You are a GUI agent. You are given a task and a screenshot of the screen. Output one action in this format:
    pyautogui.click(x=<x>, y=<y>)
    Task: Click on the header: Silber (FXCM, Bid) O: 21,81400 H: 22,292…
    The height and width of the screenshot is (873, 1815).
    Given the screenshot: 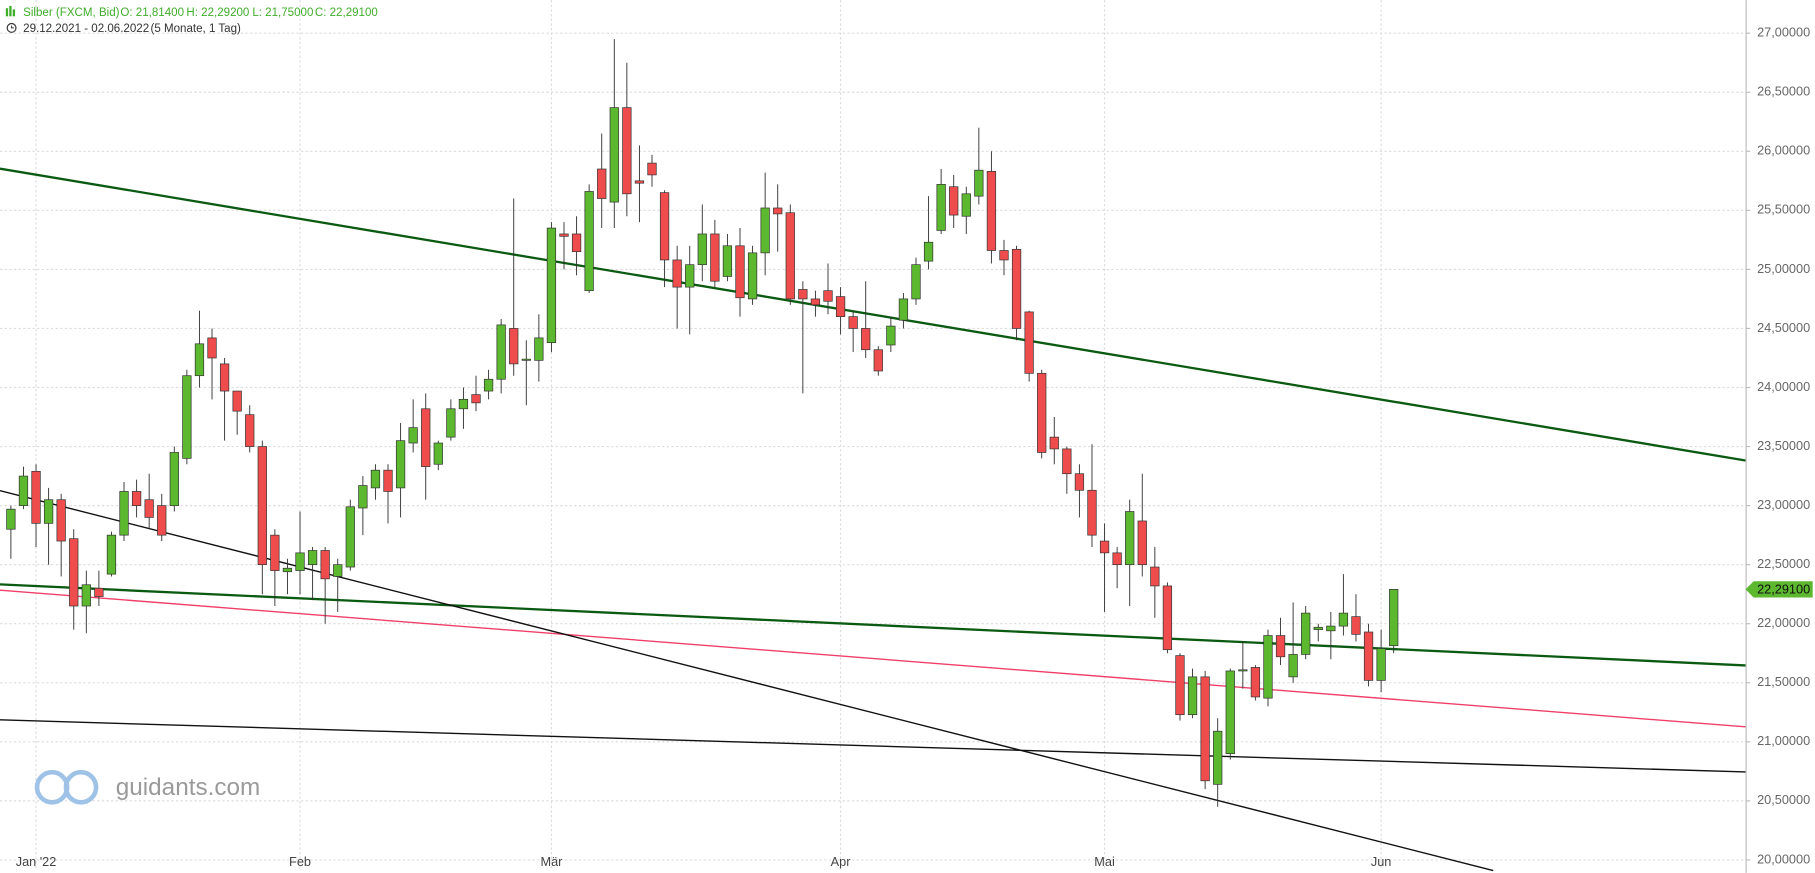 What is the action you would take?
    pyautogui.click(x=191, y=20)
    